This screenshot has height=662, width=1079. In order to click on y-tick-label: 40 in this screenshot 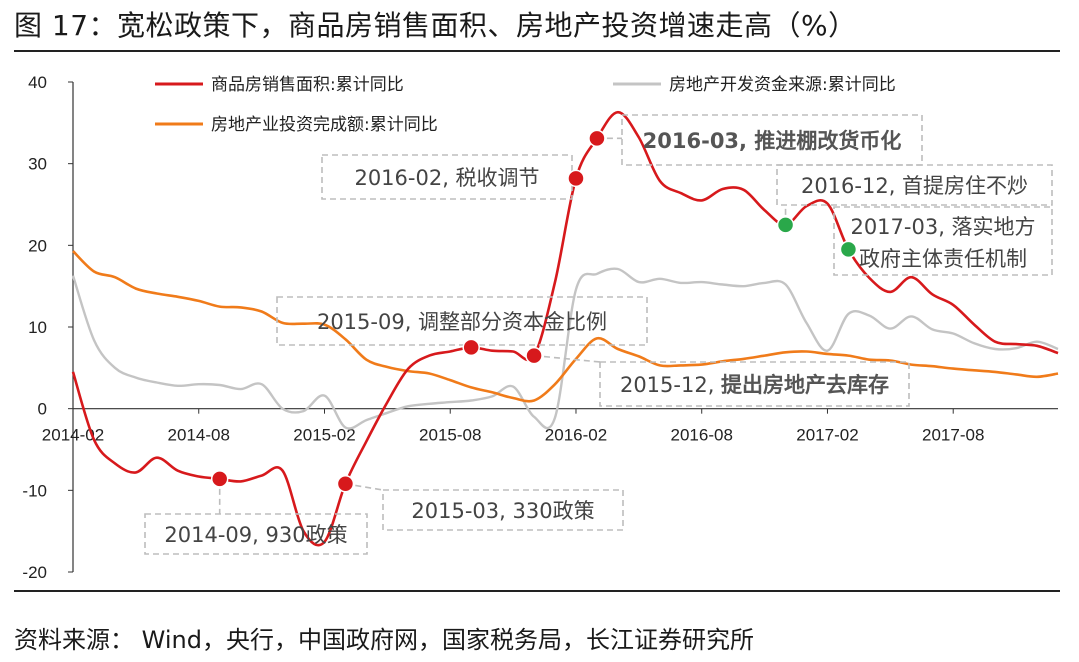, I will do `click(37, 82)`.